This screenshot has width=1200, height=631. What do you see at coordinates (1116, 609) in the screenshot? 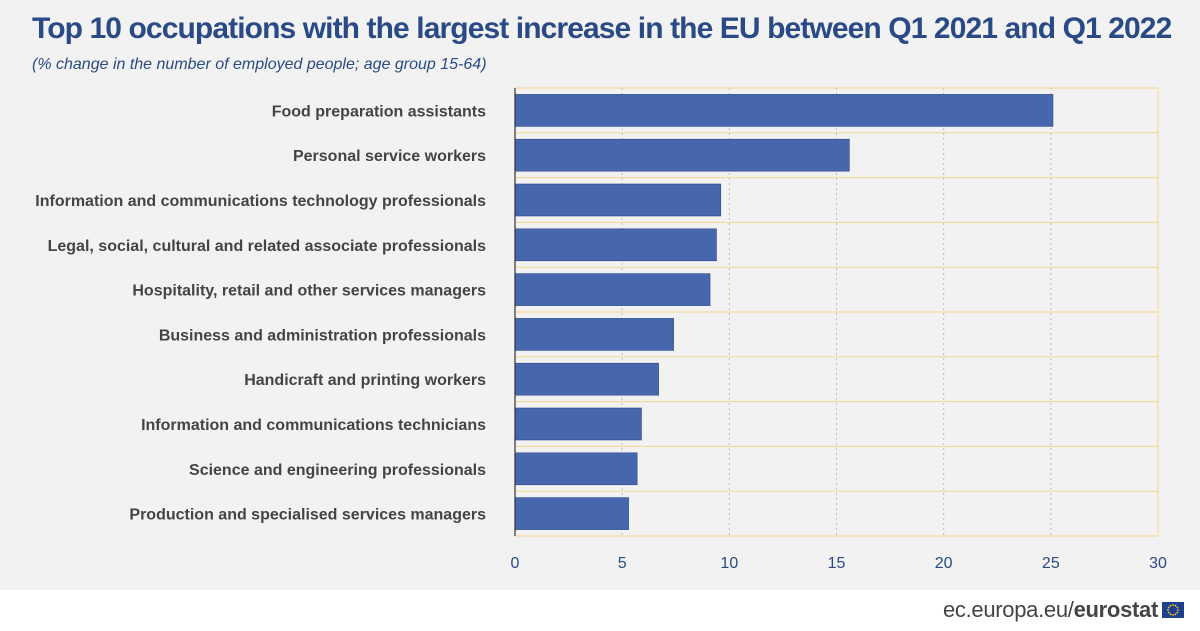
I see `source-brand: eurostat` at bounding box center [1116, 609].